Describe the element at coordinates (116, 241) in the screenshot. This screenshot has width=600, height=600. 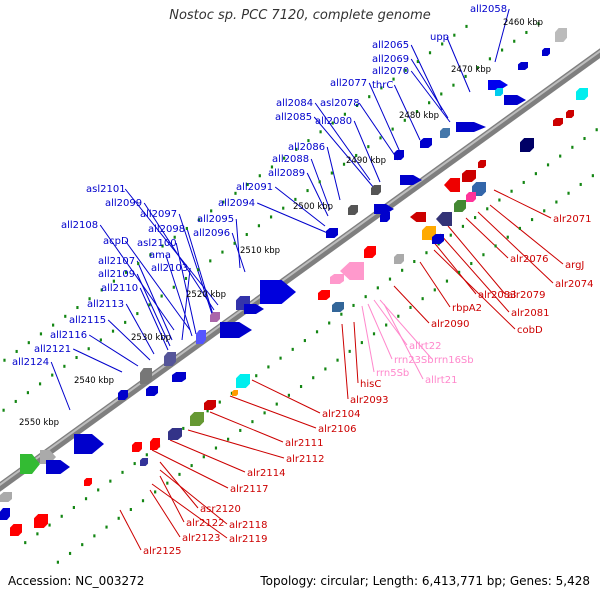
I see `gene-label-acpd: acpD` at that location.